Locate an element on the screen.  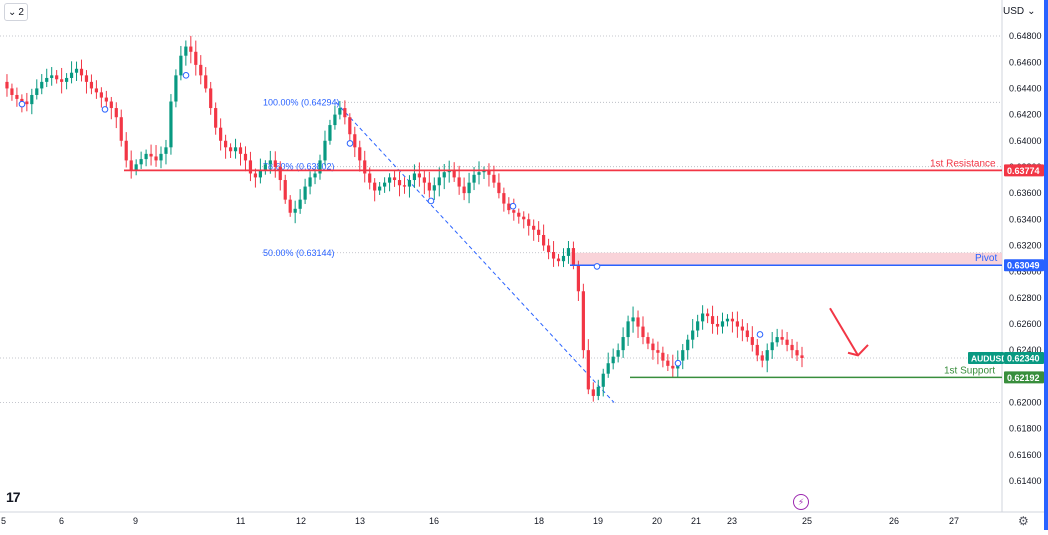
current-price-tag is located at coordinates (1024, 357).